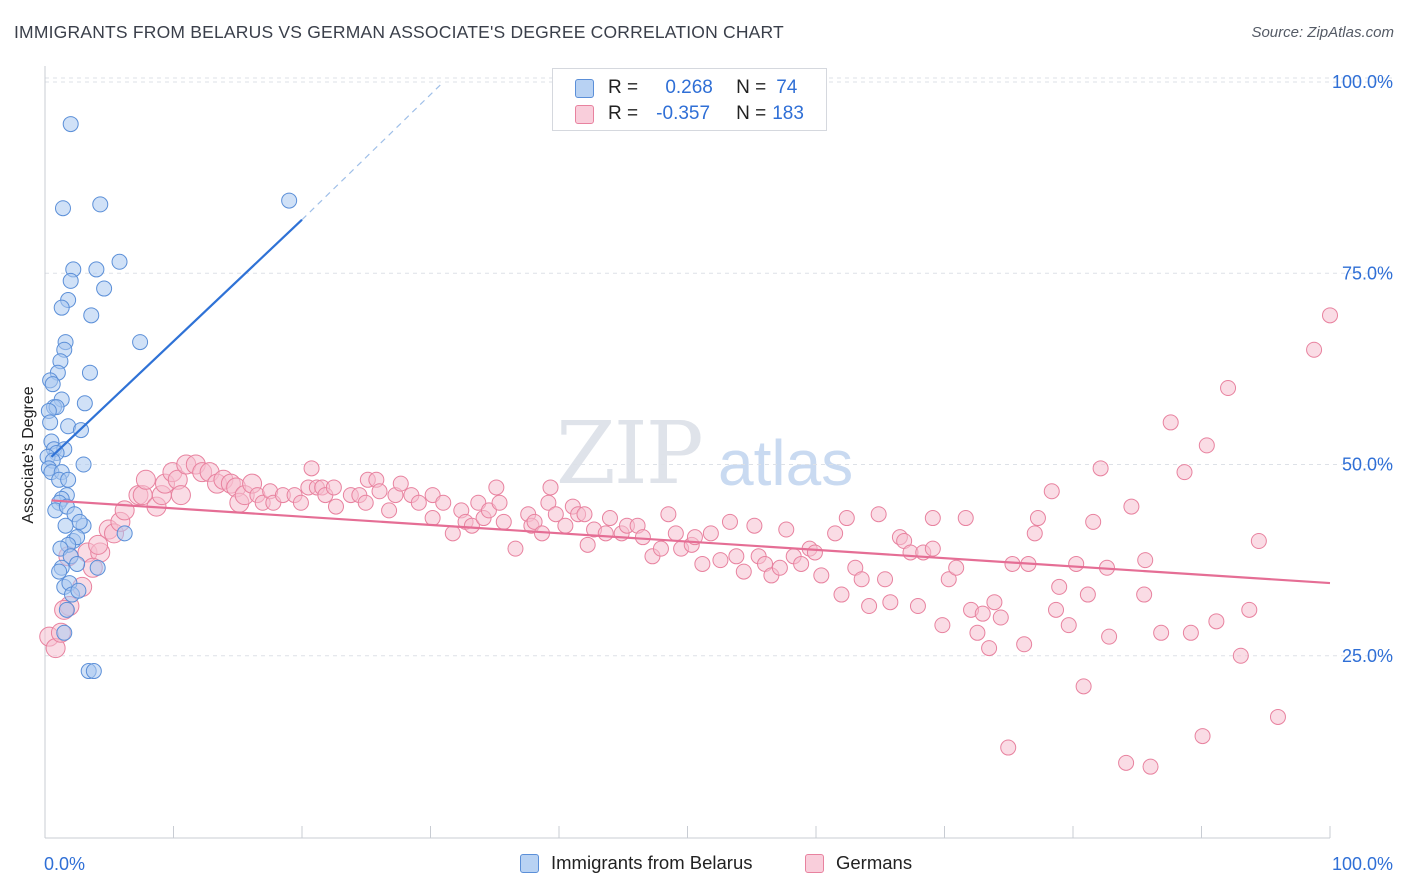 The height and width of the screenshot is (892, 1406). What do you see at coordinates (584, 88) in the screenshot?
I see `legend-swatch-blue` at bounding box center [584, 88].